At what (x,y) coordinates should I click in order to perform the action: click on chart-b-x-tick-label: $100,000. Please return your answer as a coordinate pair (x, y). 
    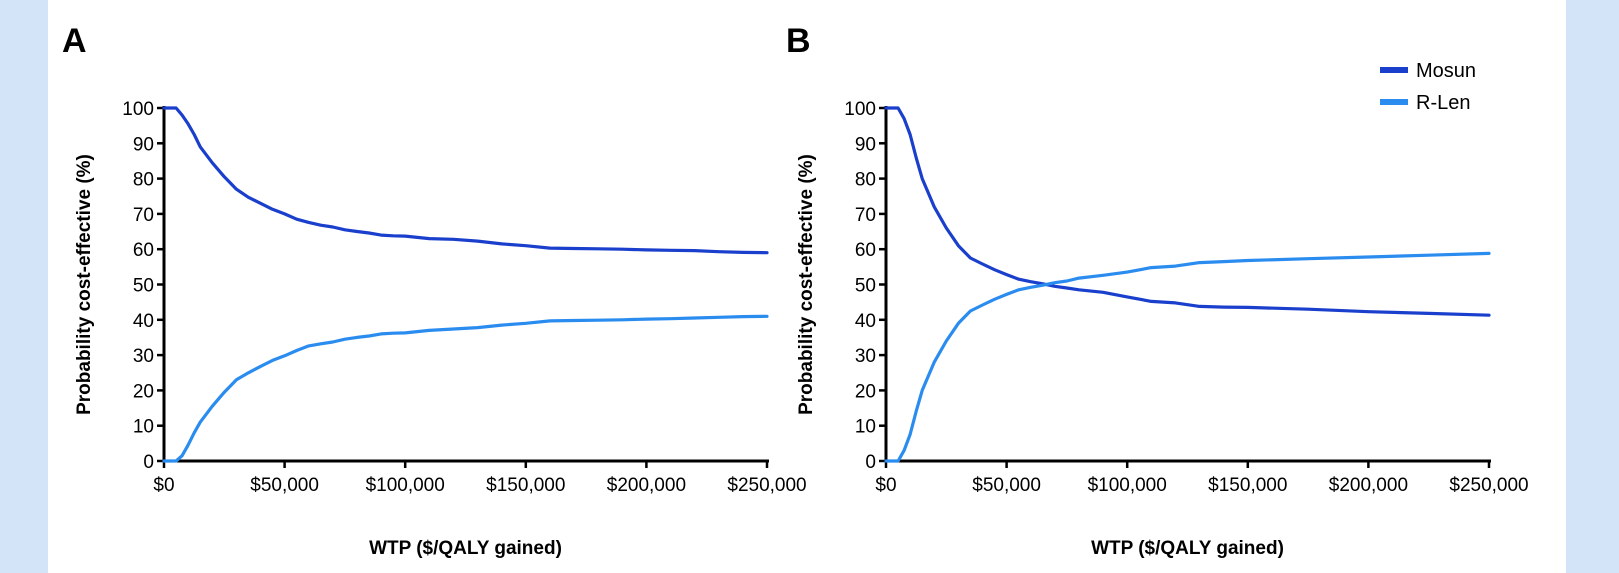
    Looking at the image, I should click on (1127, 485).